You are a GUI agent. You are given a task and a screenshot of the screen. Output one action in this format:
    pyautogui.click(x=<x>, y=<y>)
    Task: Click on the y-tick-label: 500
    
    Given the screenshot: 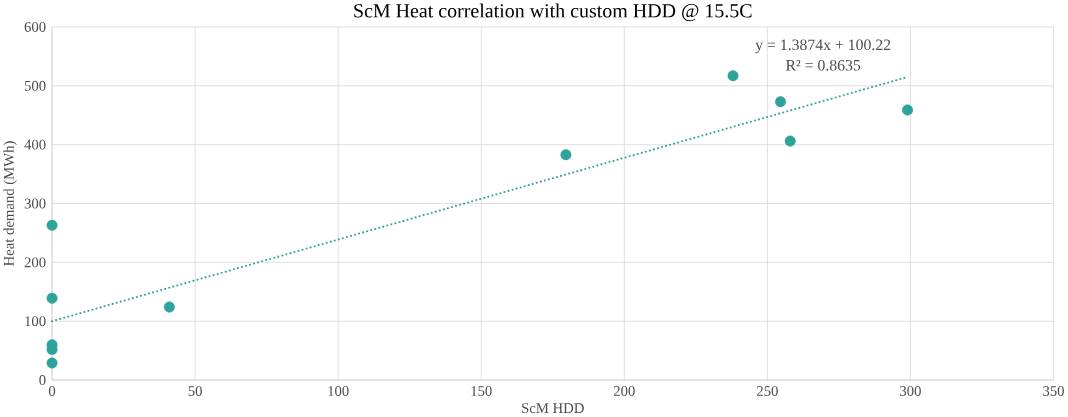 What is the action you would take?
    pyautogui.click(x=35, y=86)
    